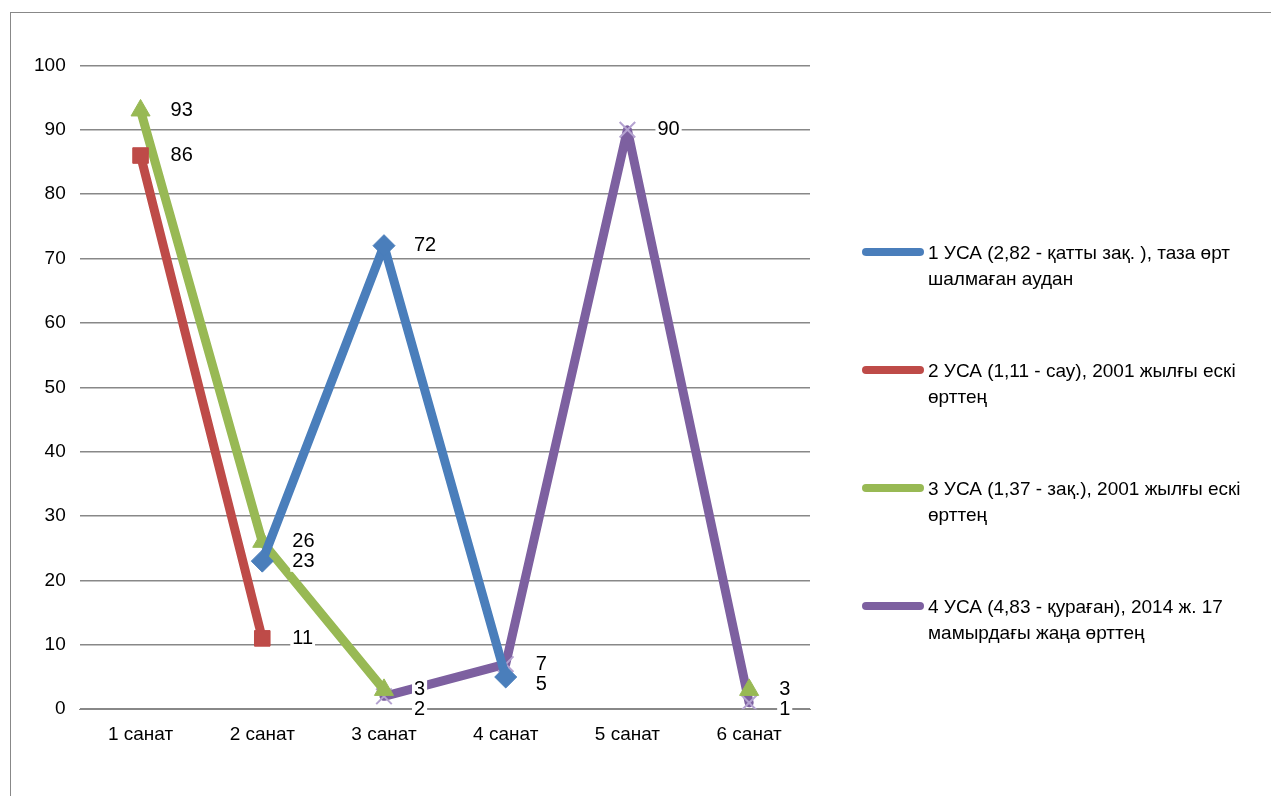 This screenshot has height=796, width=1271. What do you see at coordinates (419, 708) in the screenshot?
I see `data-label: 2` at bounding box center [419, 708].